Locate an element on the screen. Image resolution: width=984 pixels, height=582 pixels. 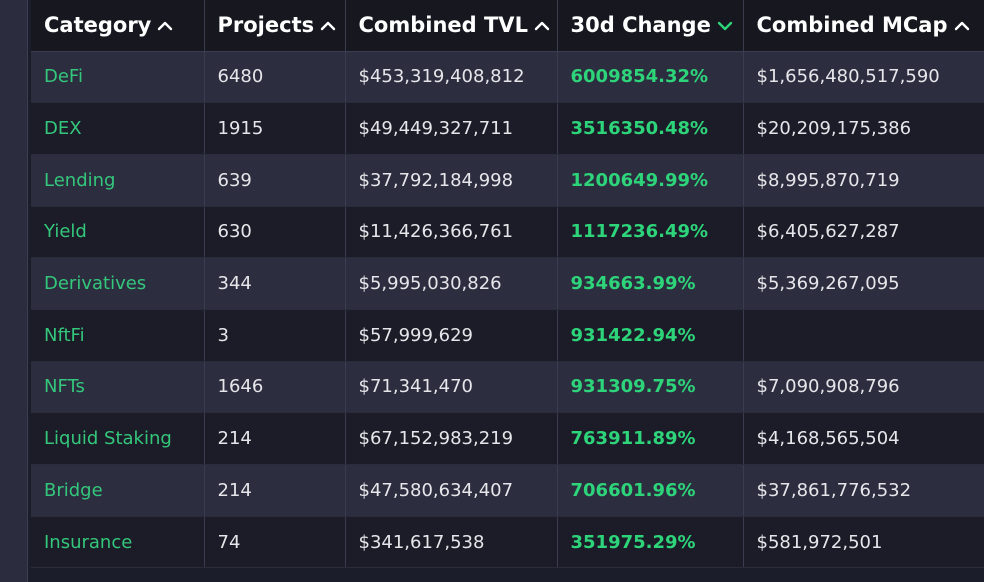
cell-category: Liquid Staking is located at coordinates (118, 438).